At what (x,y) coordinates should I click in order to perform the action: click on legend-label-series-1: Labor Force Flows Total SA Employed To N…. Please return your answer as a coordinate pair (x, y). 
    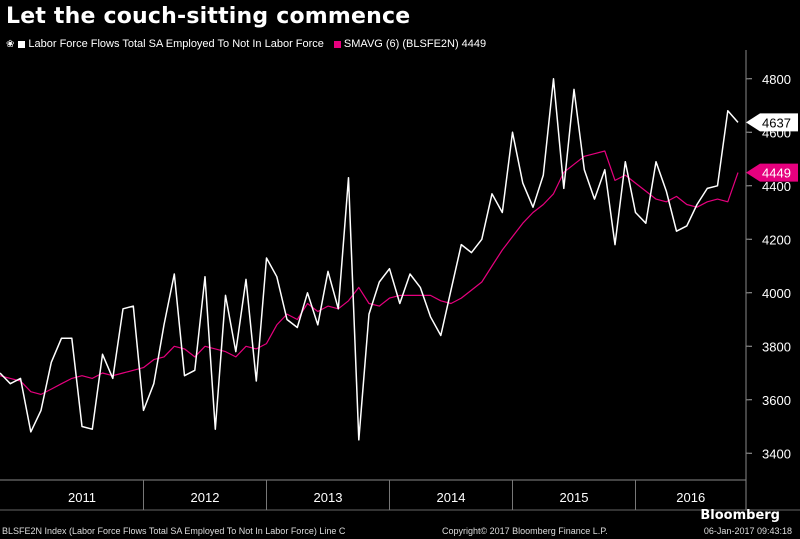
    Looking at the image, I should click on (176, 44).